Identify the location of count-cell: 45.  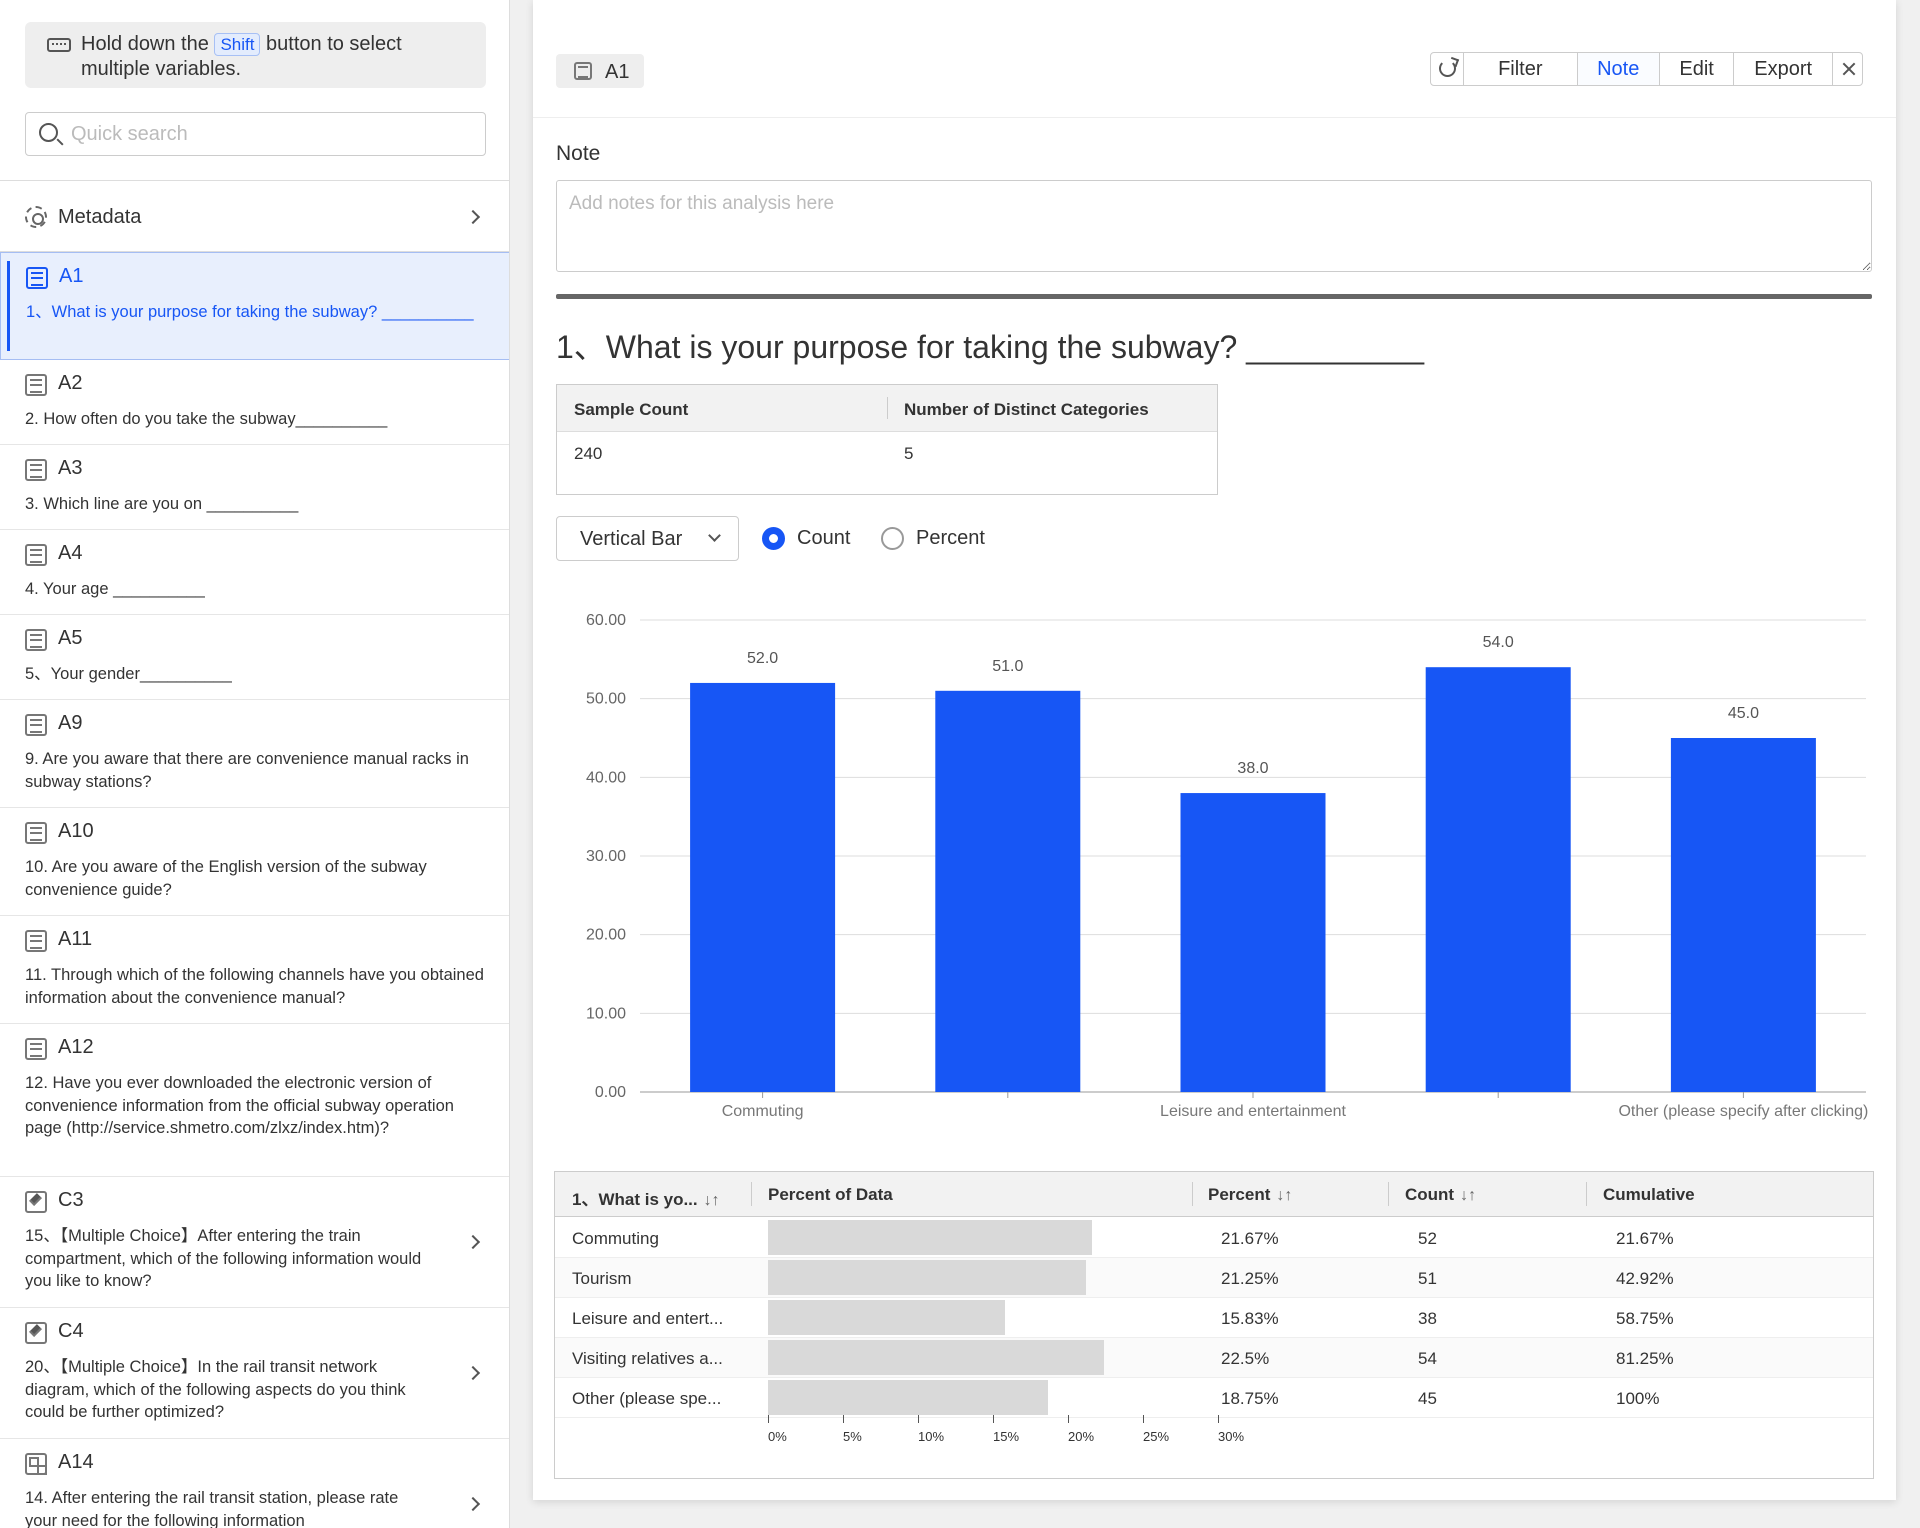
(1427, 1398).